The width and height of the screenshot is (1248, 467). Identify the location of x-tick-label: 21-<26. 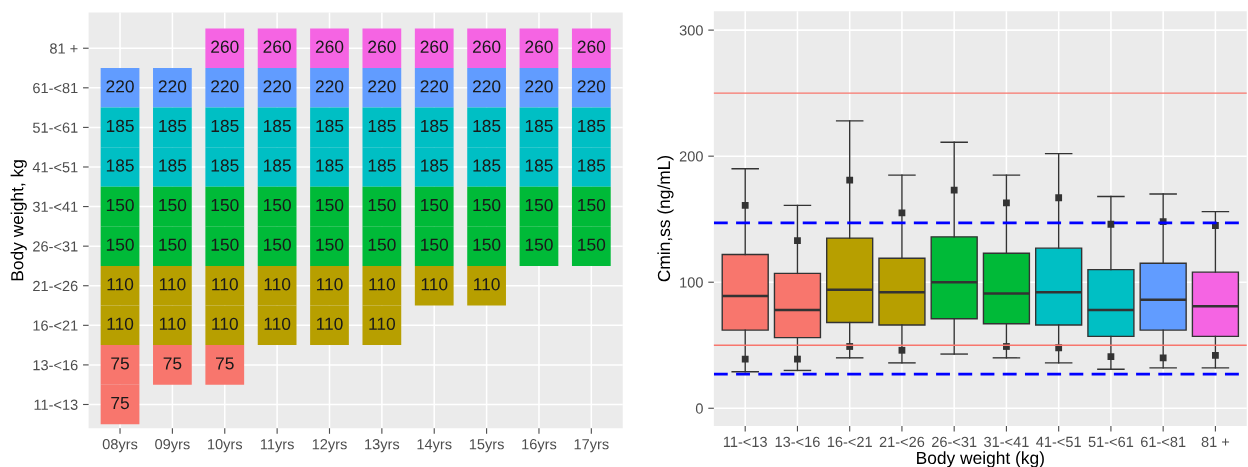
(902, 442).